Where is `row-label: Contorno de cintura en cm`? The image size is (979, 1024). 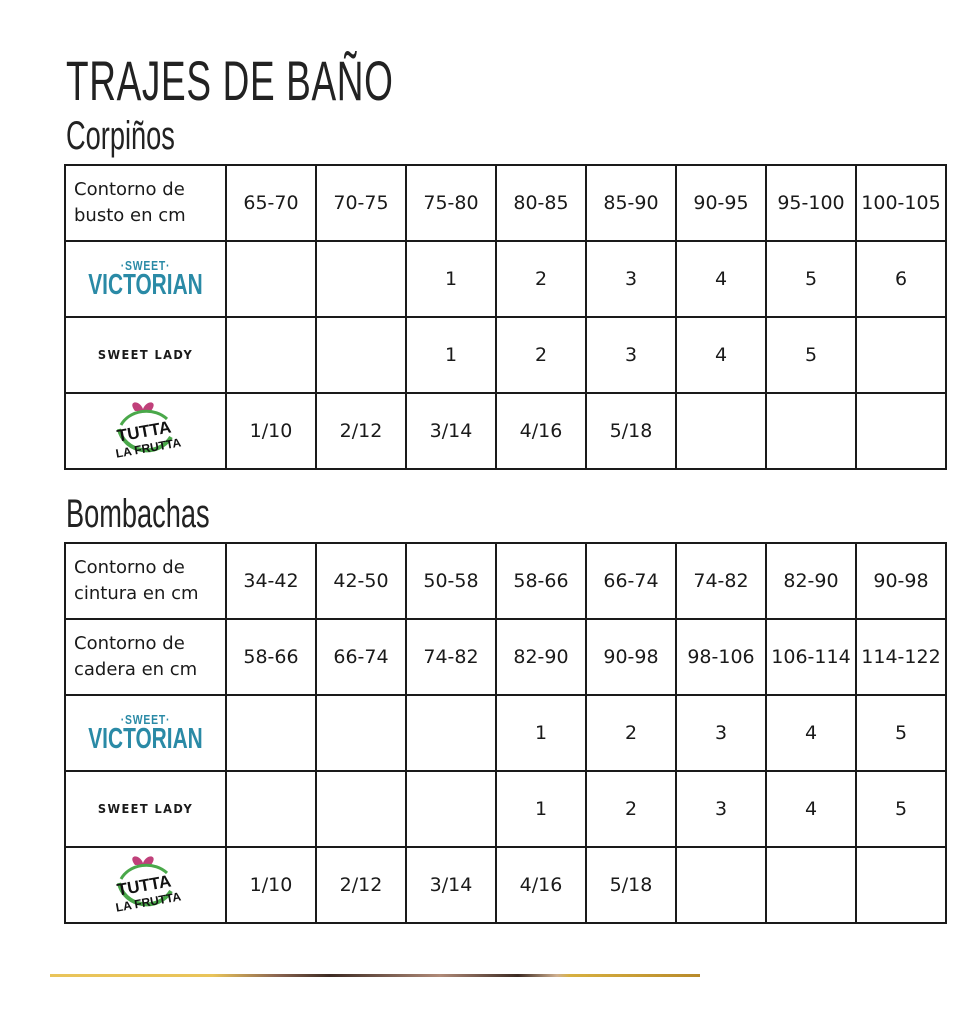 row-label: Contorno de cintura en cm is located at coordinates (145, 581).